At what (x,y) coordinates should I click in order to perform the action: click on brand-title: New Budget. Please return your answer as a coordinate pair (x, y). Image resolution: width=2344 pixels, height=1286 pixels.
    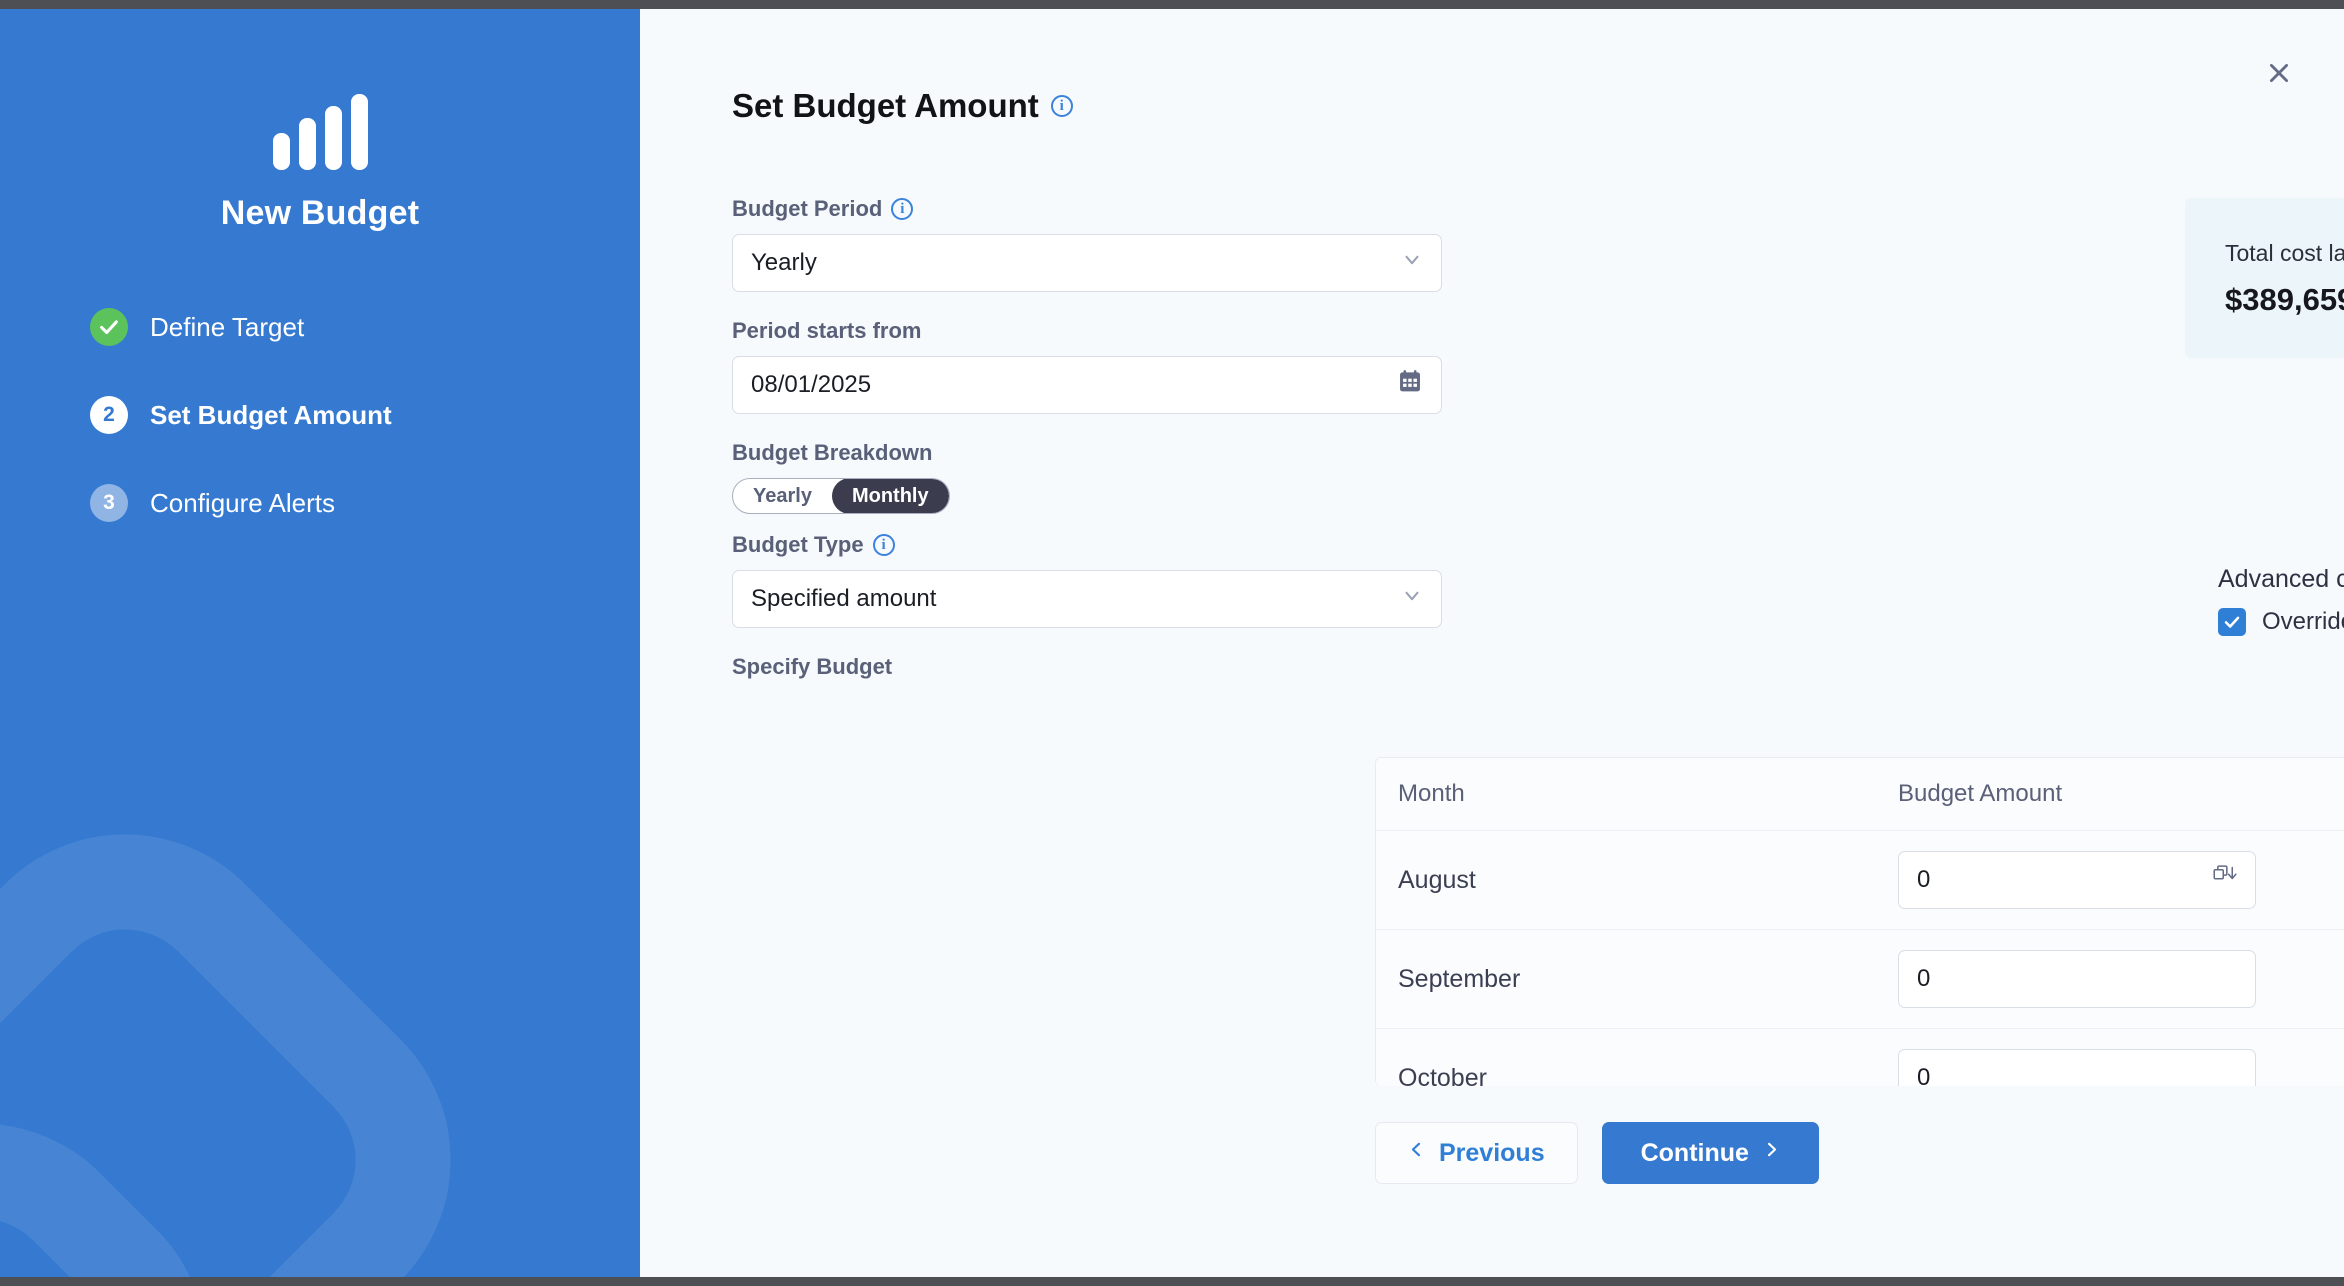
    Looking at the image, I should click on (320, 213).